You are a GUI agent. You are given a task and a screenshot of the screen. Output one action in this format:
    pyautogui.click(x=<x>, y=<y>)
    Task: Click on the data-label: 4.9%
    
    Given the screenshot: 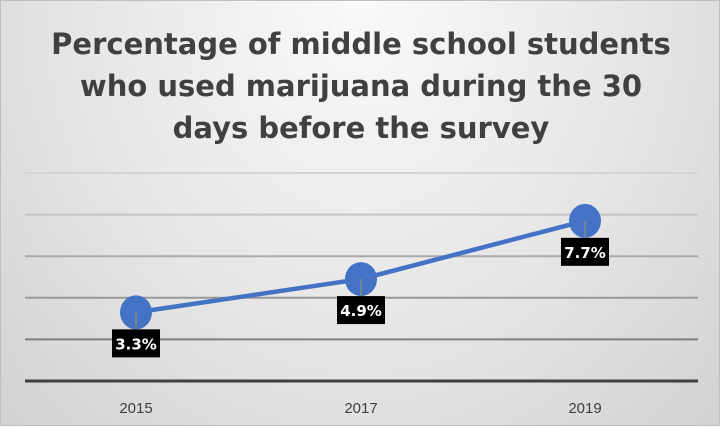 What is the action you would take?
    pyautogui.click(x=361, y=311)
    